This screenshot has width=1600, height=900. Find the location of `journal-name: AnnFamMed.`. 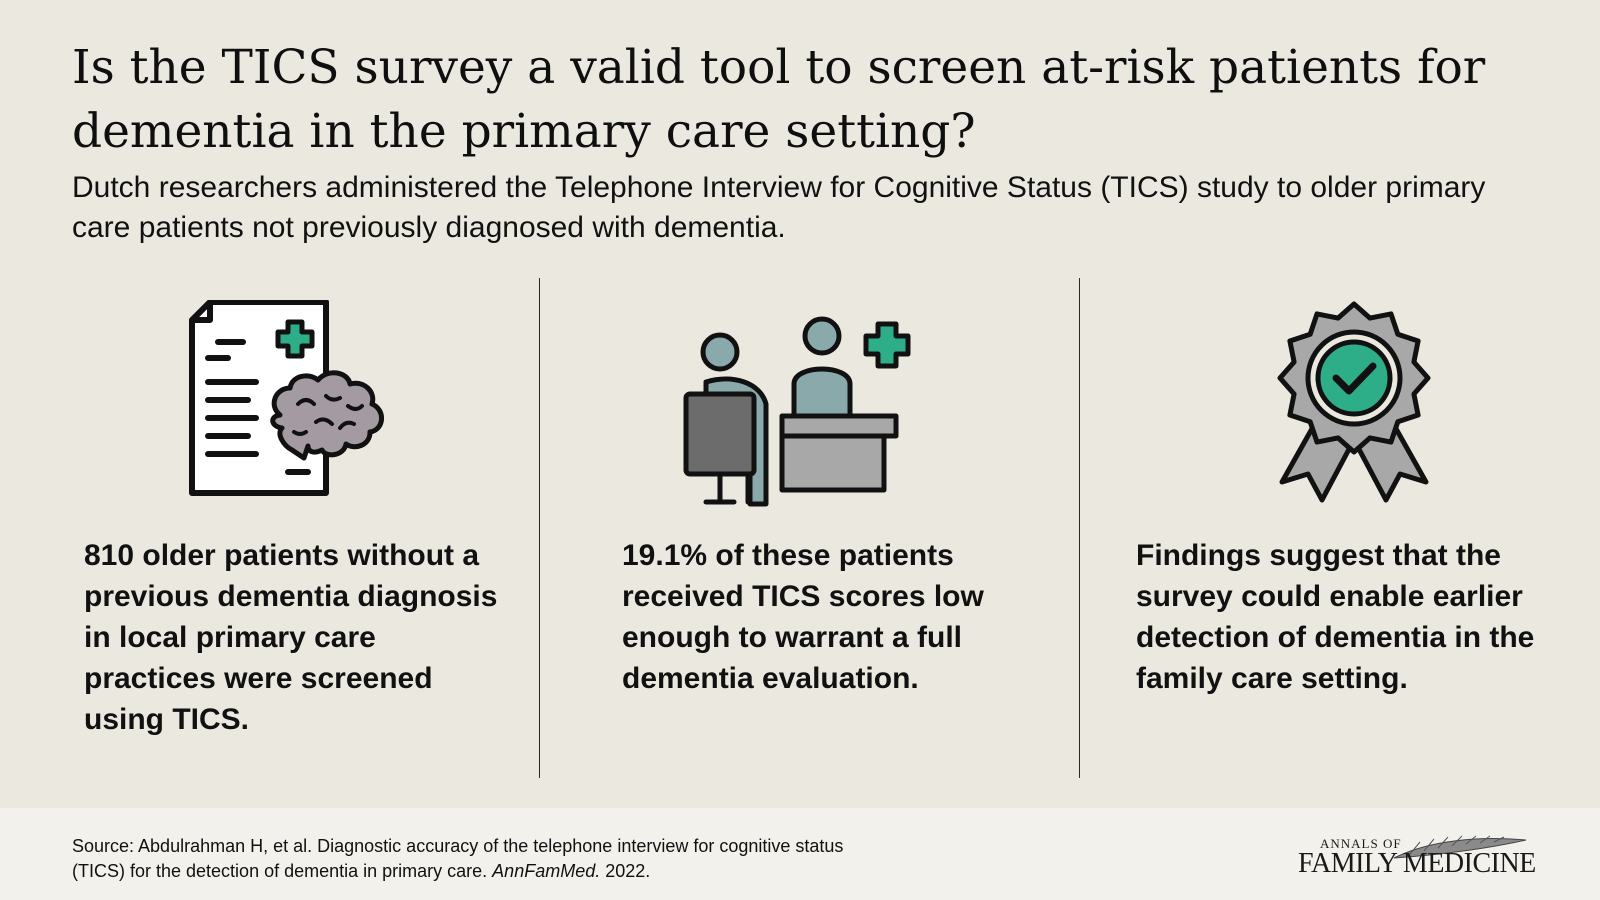

journal-name: AnnFamMed. is located at coordinates (546, 871).